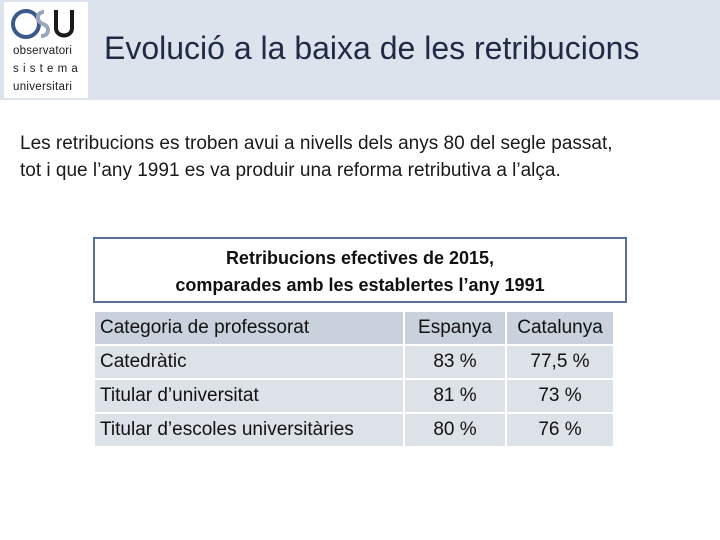  What do you see at coordinates (559, 328) in the screenshot?
I see `header-catalonia: Catalunya` at bounding box center [559, 328].